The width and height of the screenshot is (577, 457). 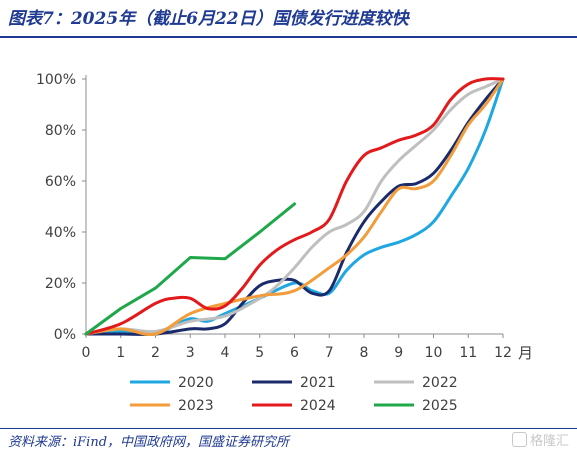 What do you see at coordinates (60, 233) in the screenshot?
I see `y-tick-label: 40%` at bounding box center [60, 233].